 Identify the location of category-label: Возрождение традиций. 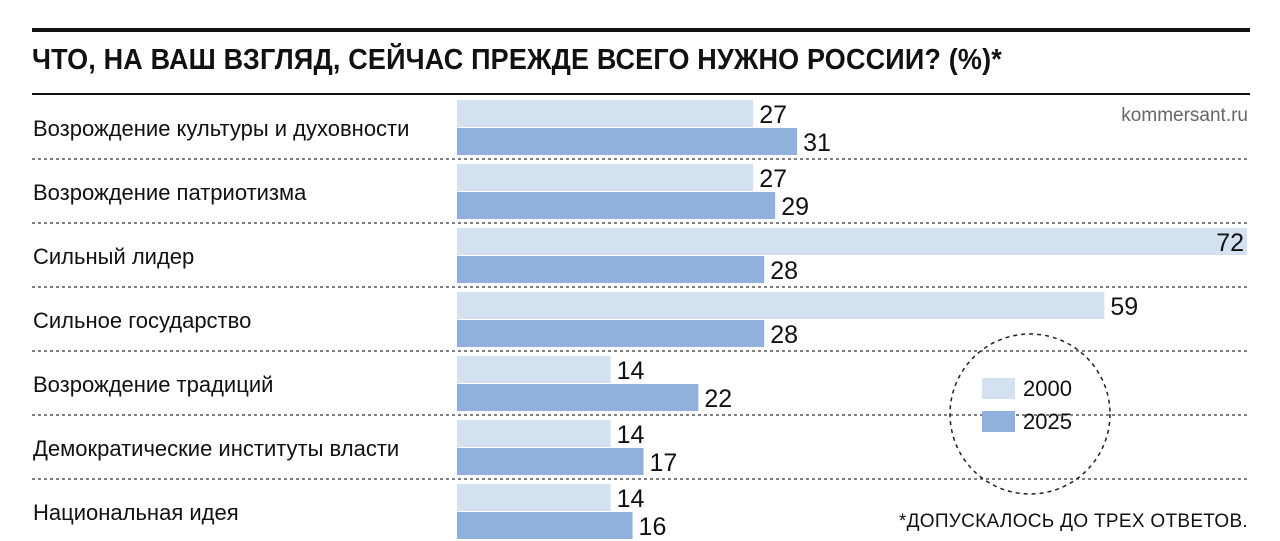
(153, 384).